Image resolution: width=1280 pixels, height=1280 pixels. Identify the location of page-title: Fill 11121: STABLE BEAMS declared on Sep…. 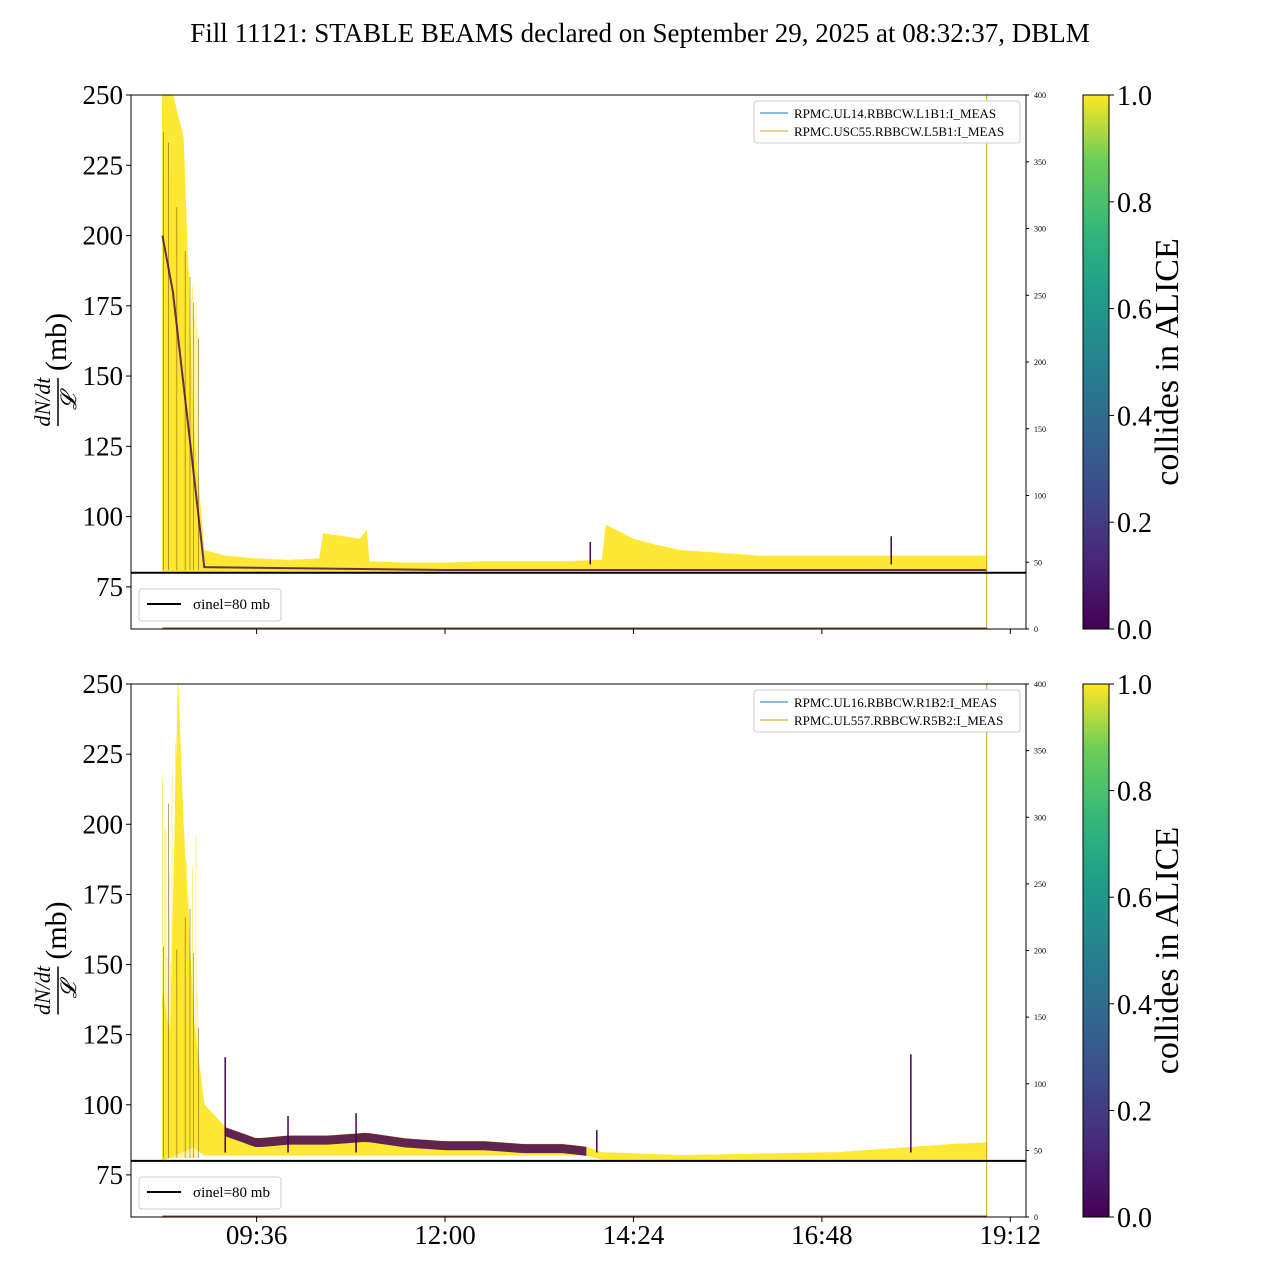
(640, 33).